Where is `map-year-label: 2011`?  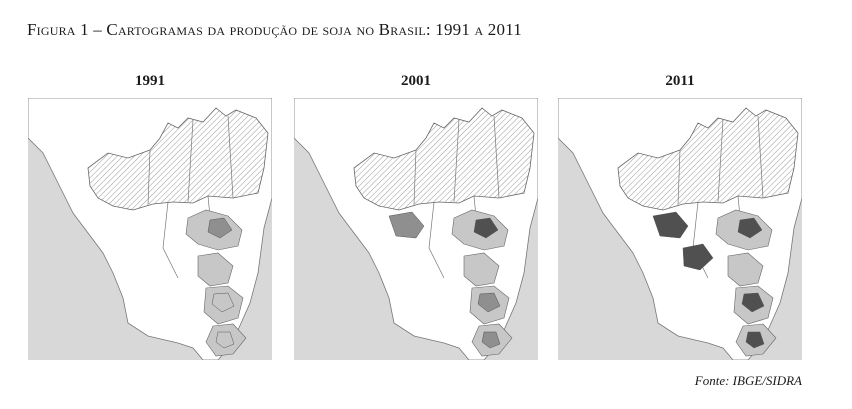 map-year-label: 2011 is located at coordinates (680, 81).